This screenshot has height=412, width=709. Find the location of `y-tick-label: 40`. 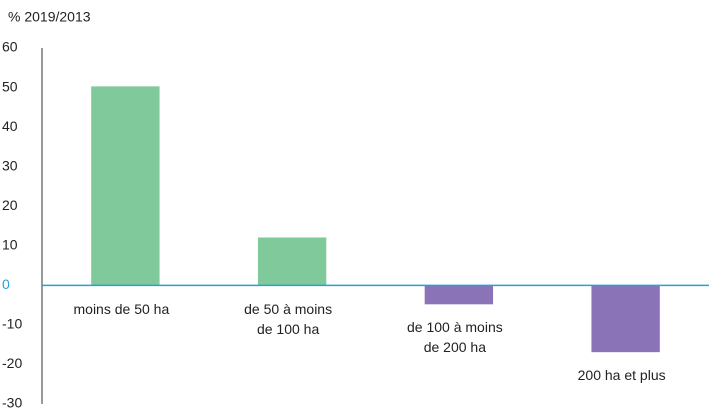

y-tick-label: 40 is located at coordinates (10, 126).